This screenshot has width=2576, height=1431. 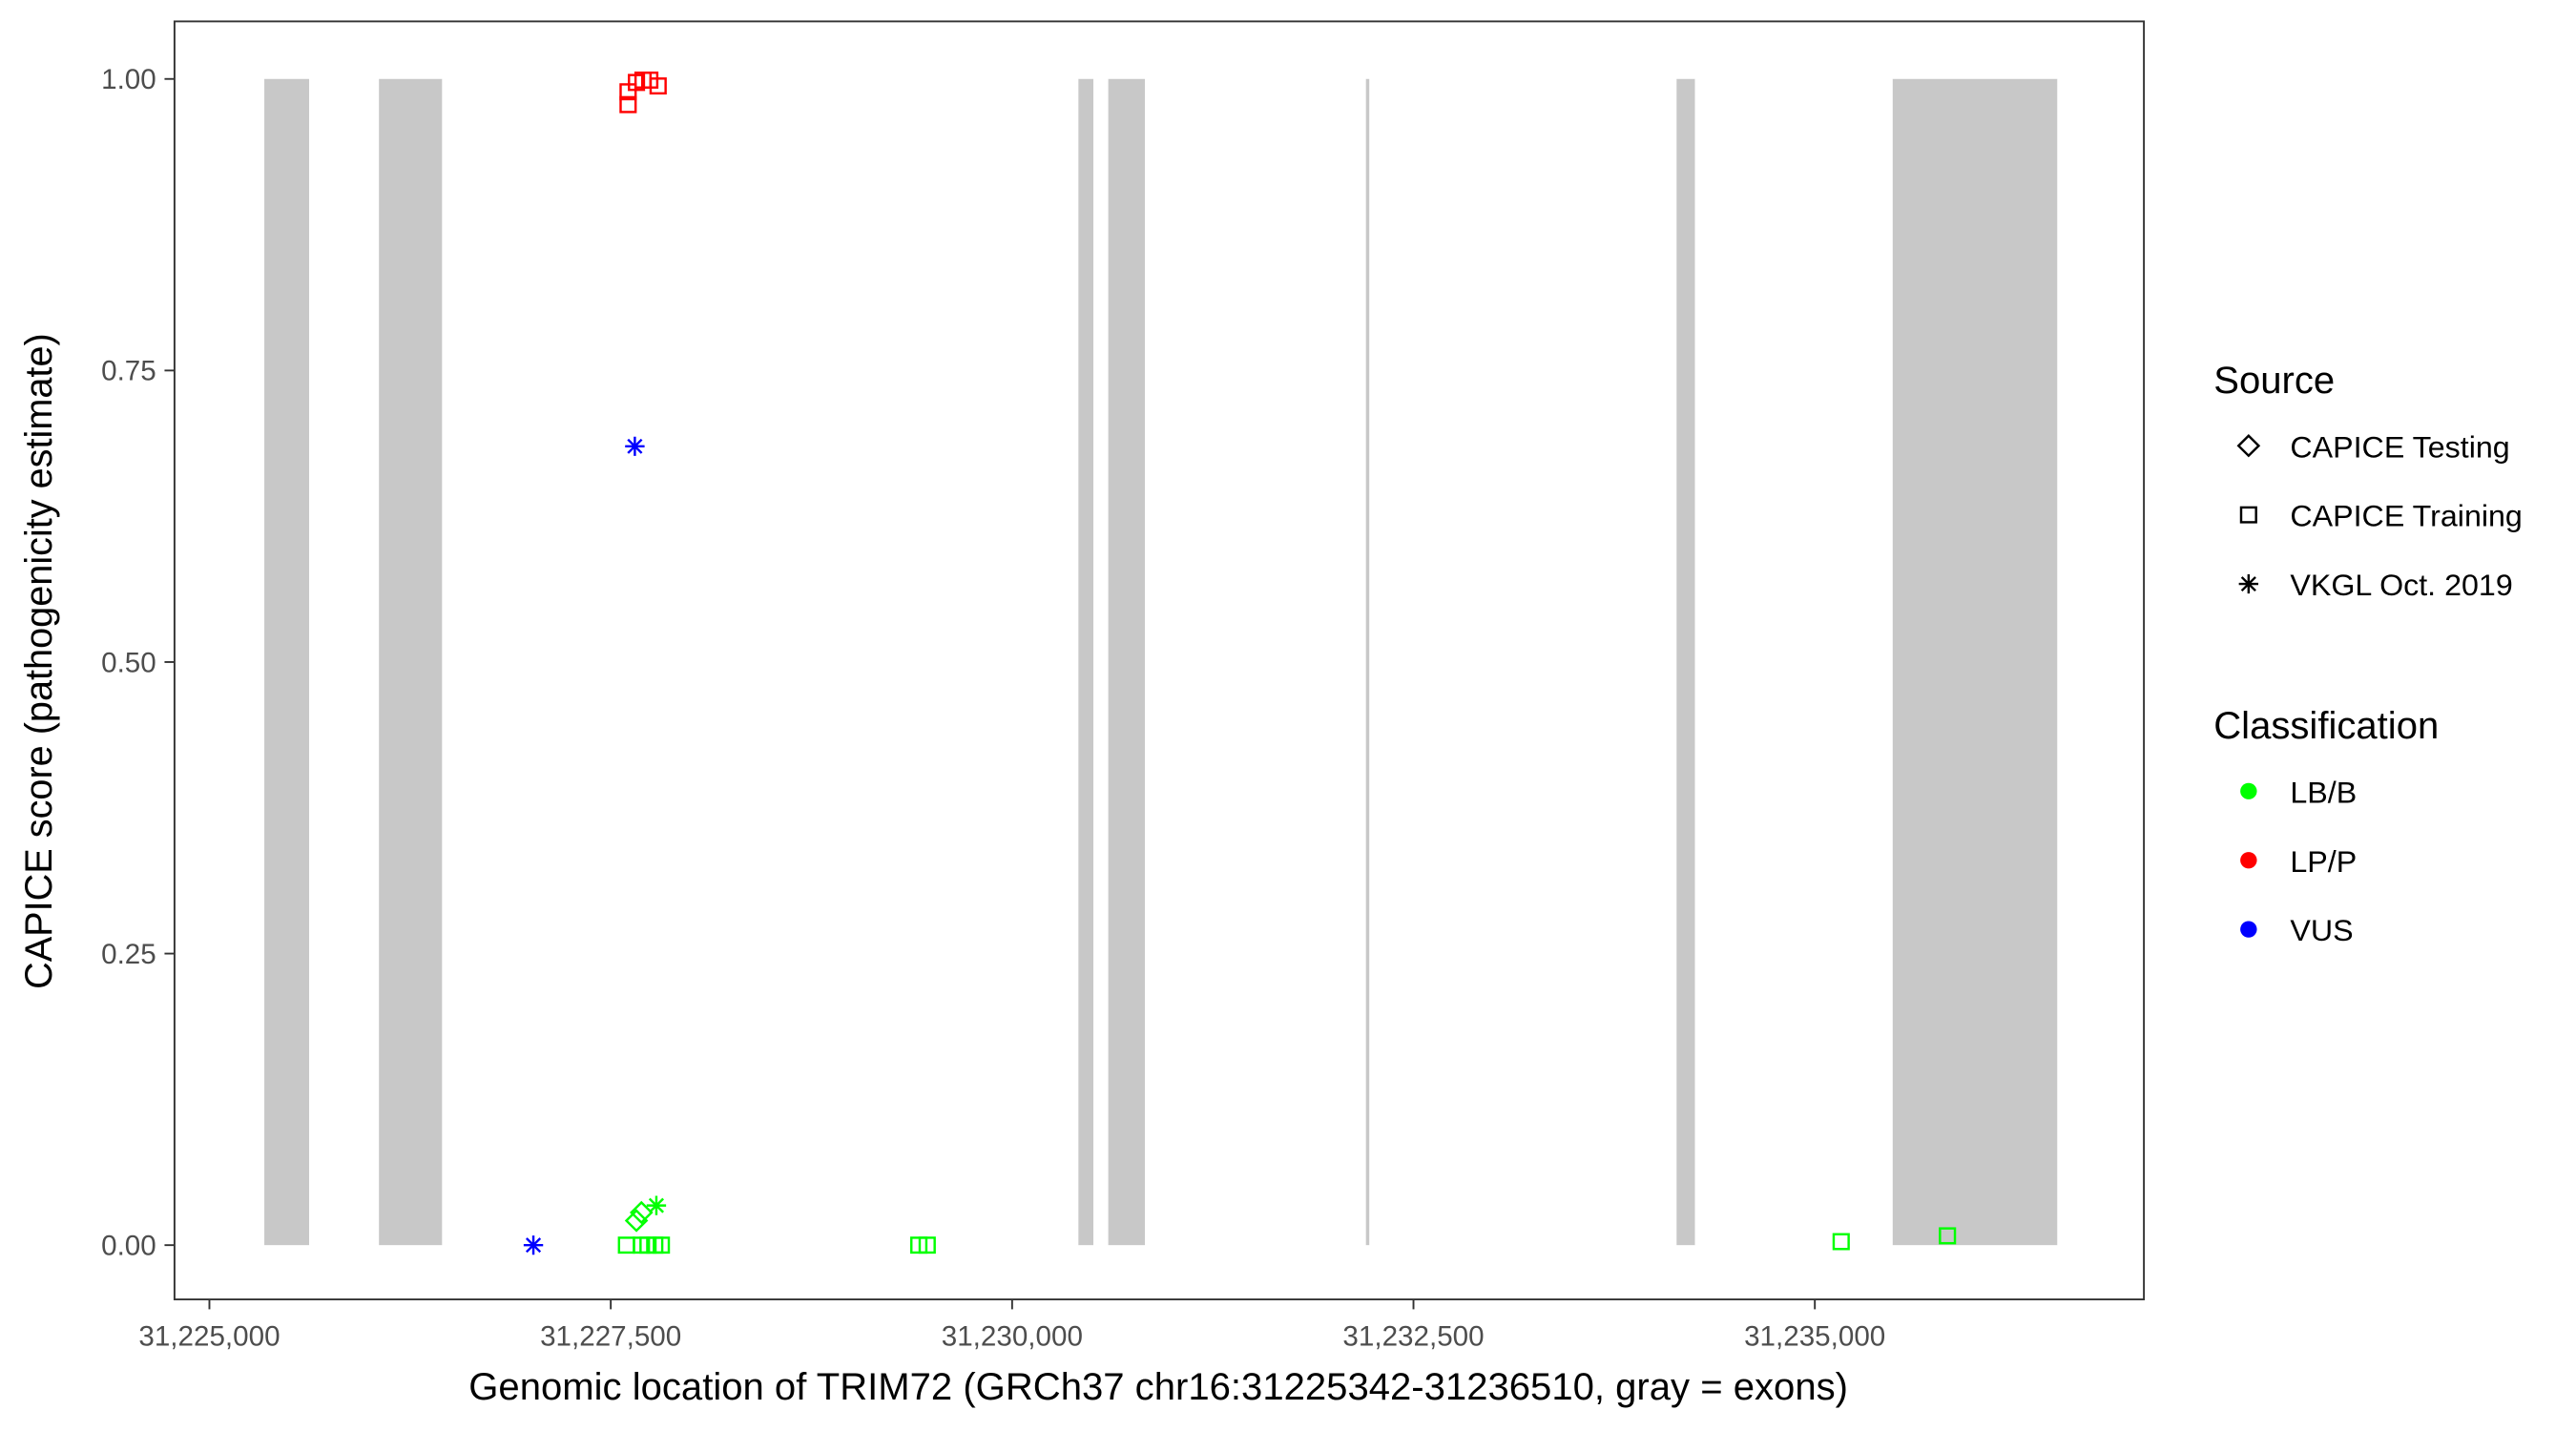 What do you see at coordinates (2248, 446) in the screenshot?
I see `legend-key-diamond-icon` at bounding box center [2248, 446].